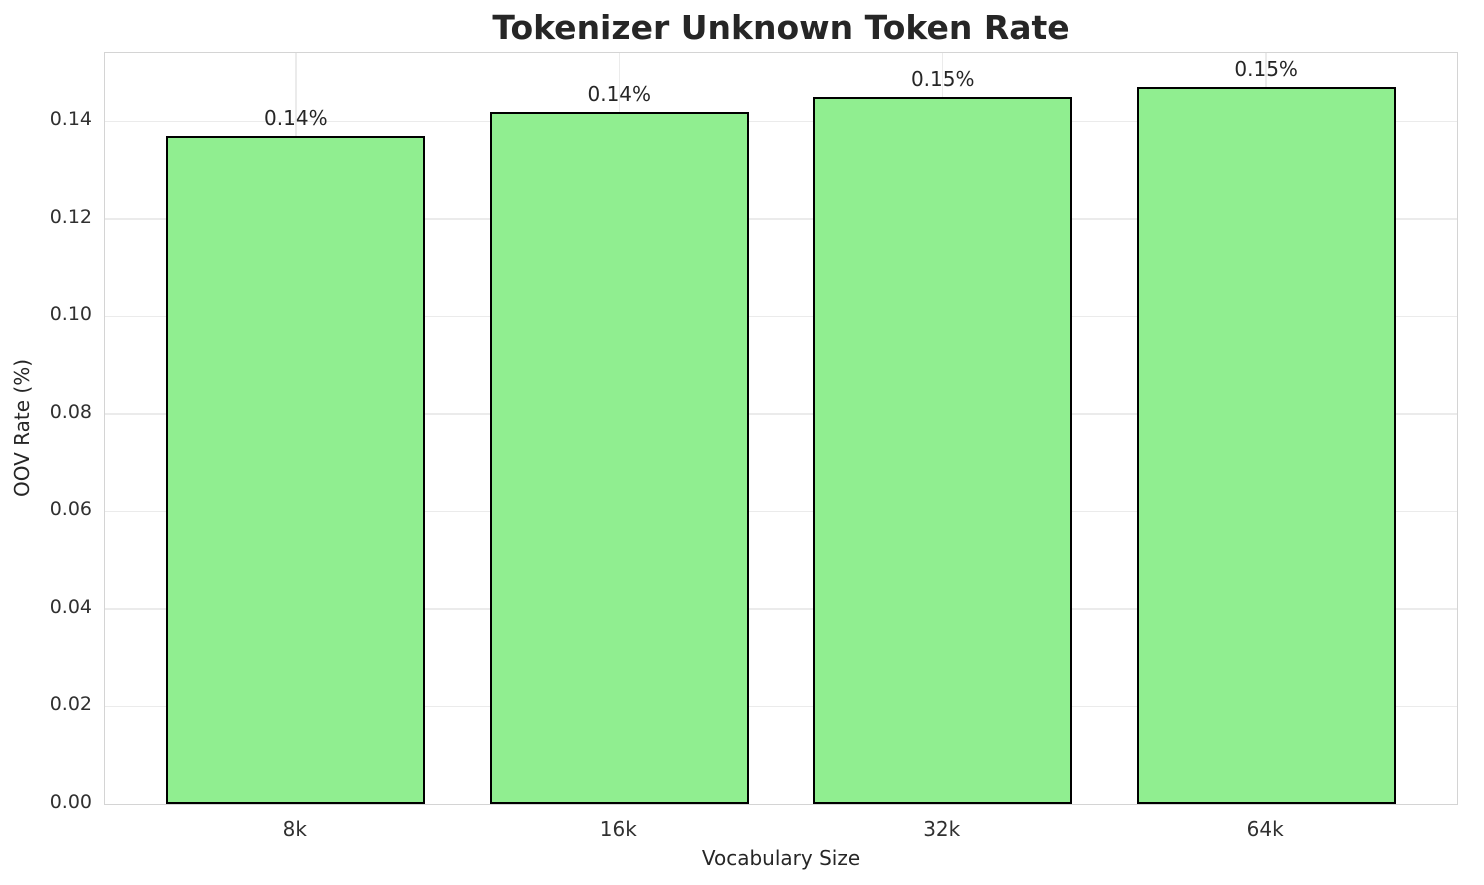 The width and height of the screenshot is (1484, 885). I want to click on y-tick-label: 0.02, so click(70, 704).